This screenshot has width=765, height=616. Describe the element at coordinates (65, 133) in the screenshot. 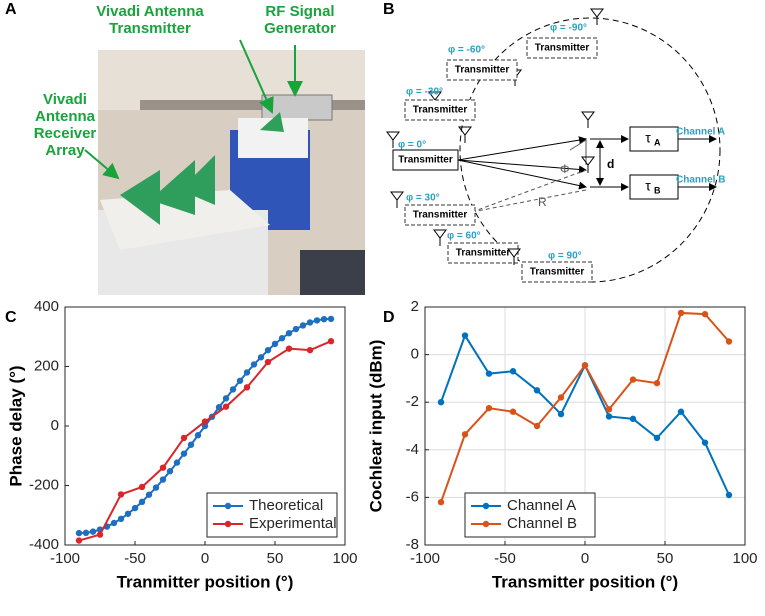

I see `photo-label: Receiver` at that location.